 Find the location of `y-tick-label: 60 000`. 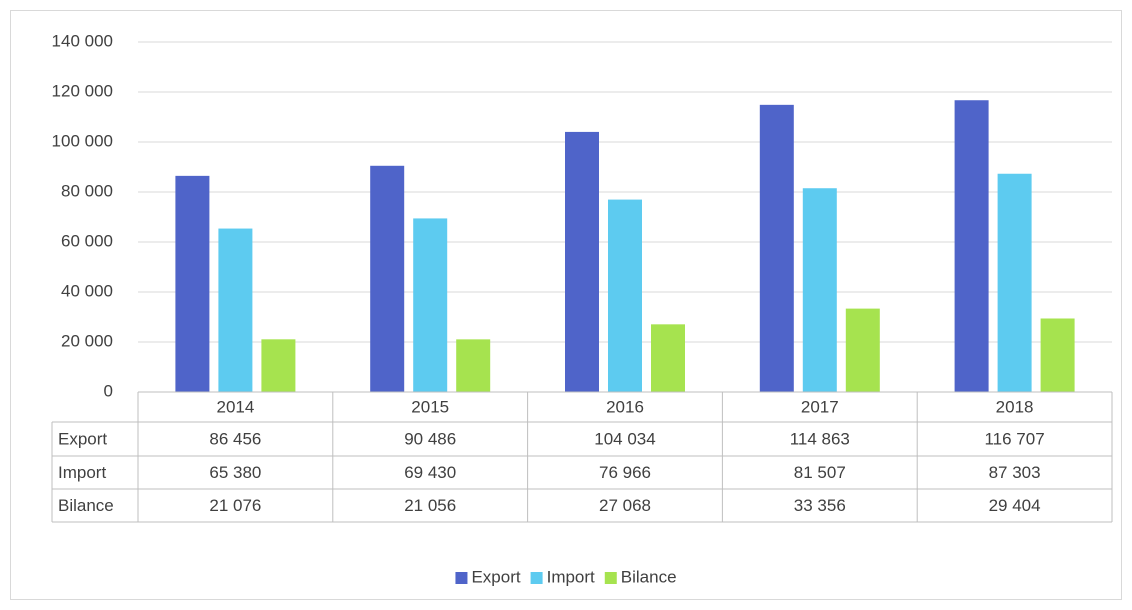

y-tick-label: 60 000 is located at coordinates (87, 240).